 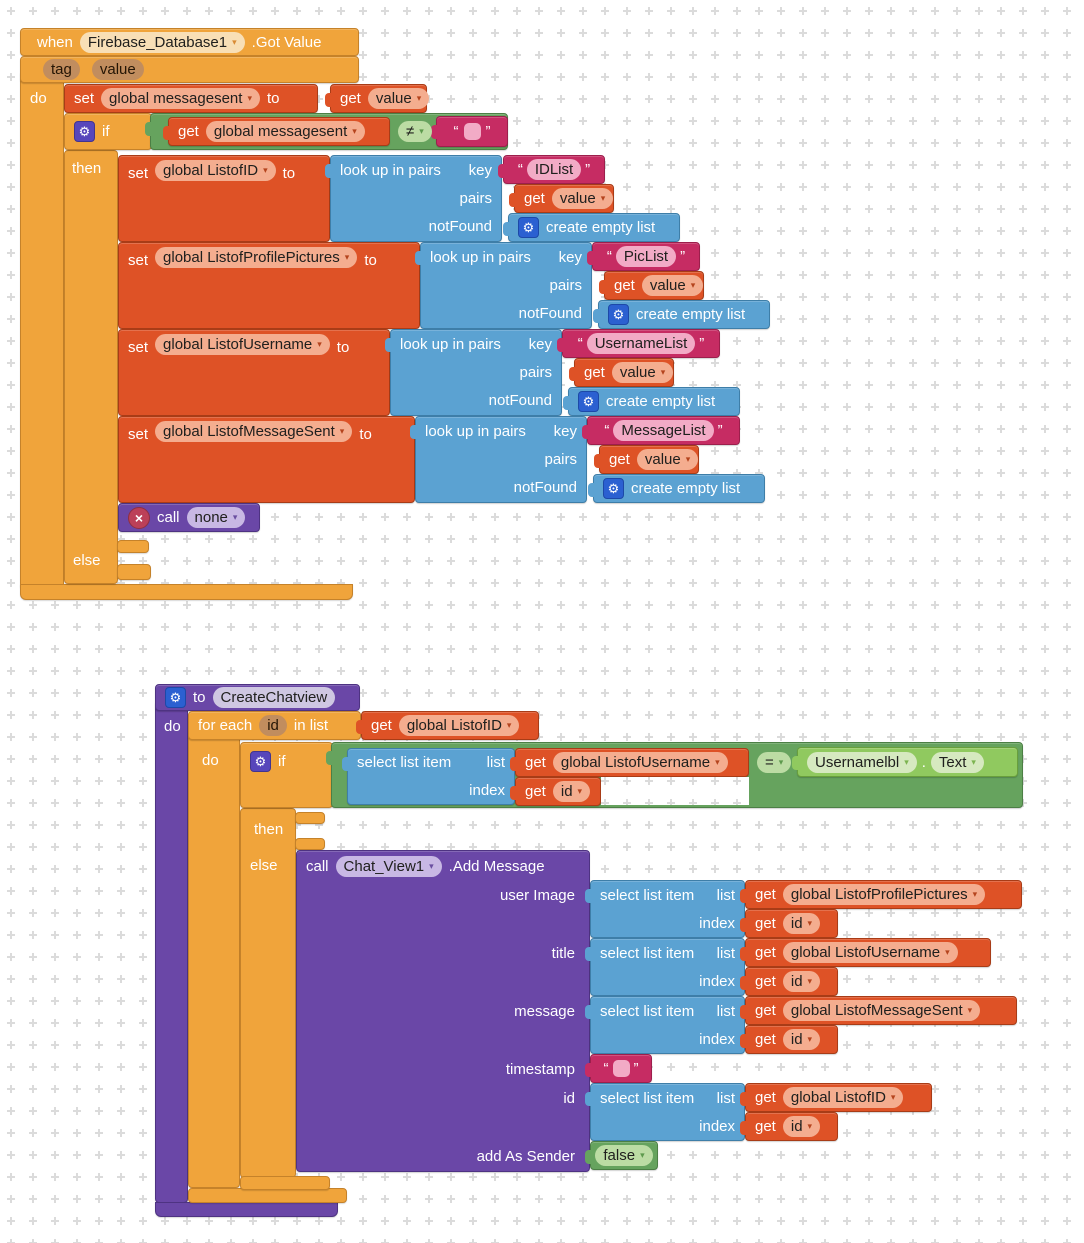 I want to click on get-variable-block: get global ListofID ▾, so click(x=447, y=725).